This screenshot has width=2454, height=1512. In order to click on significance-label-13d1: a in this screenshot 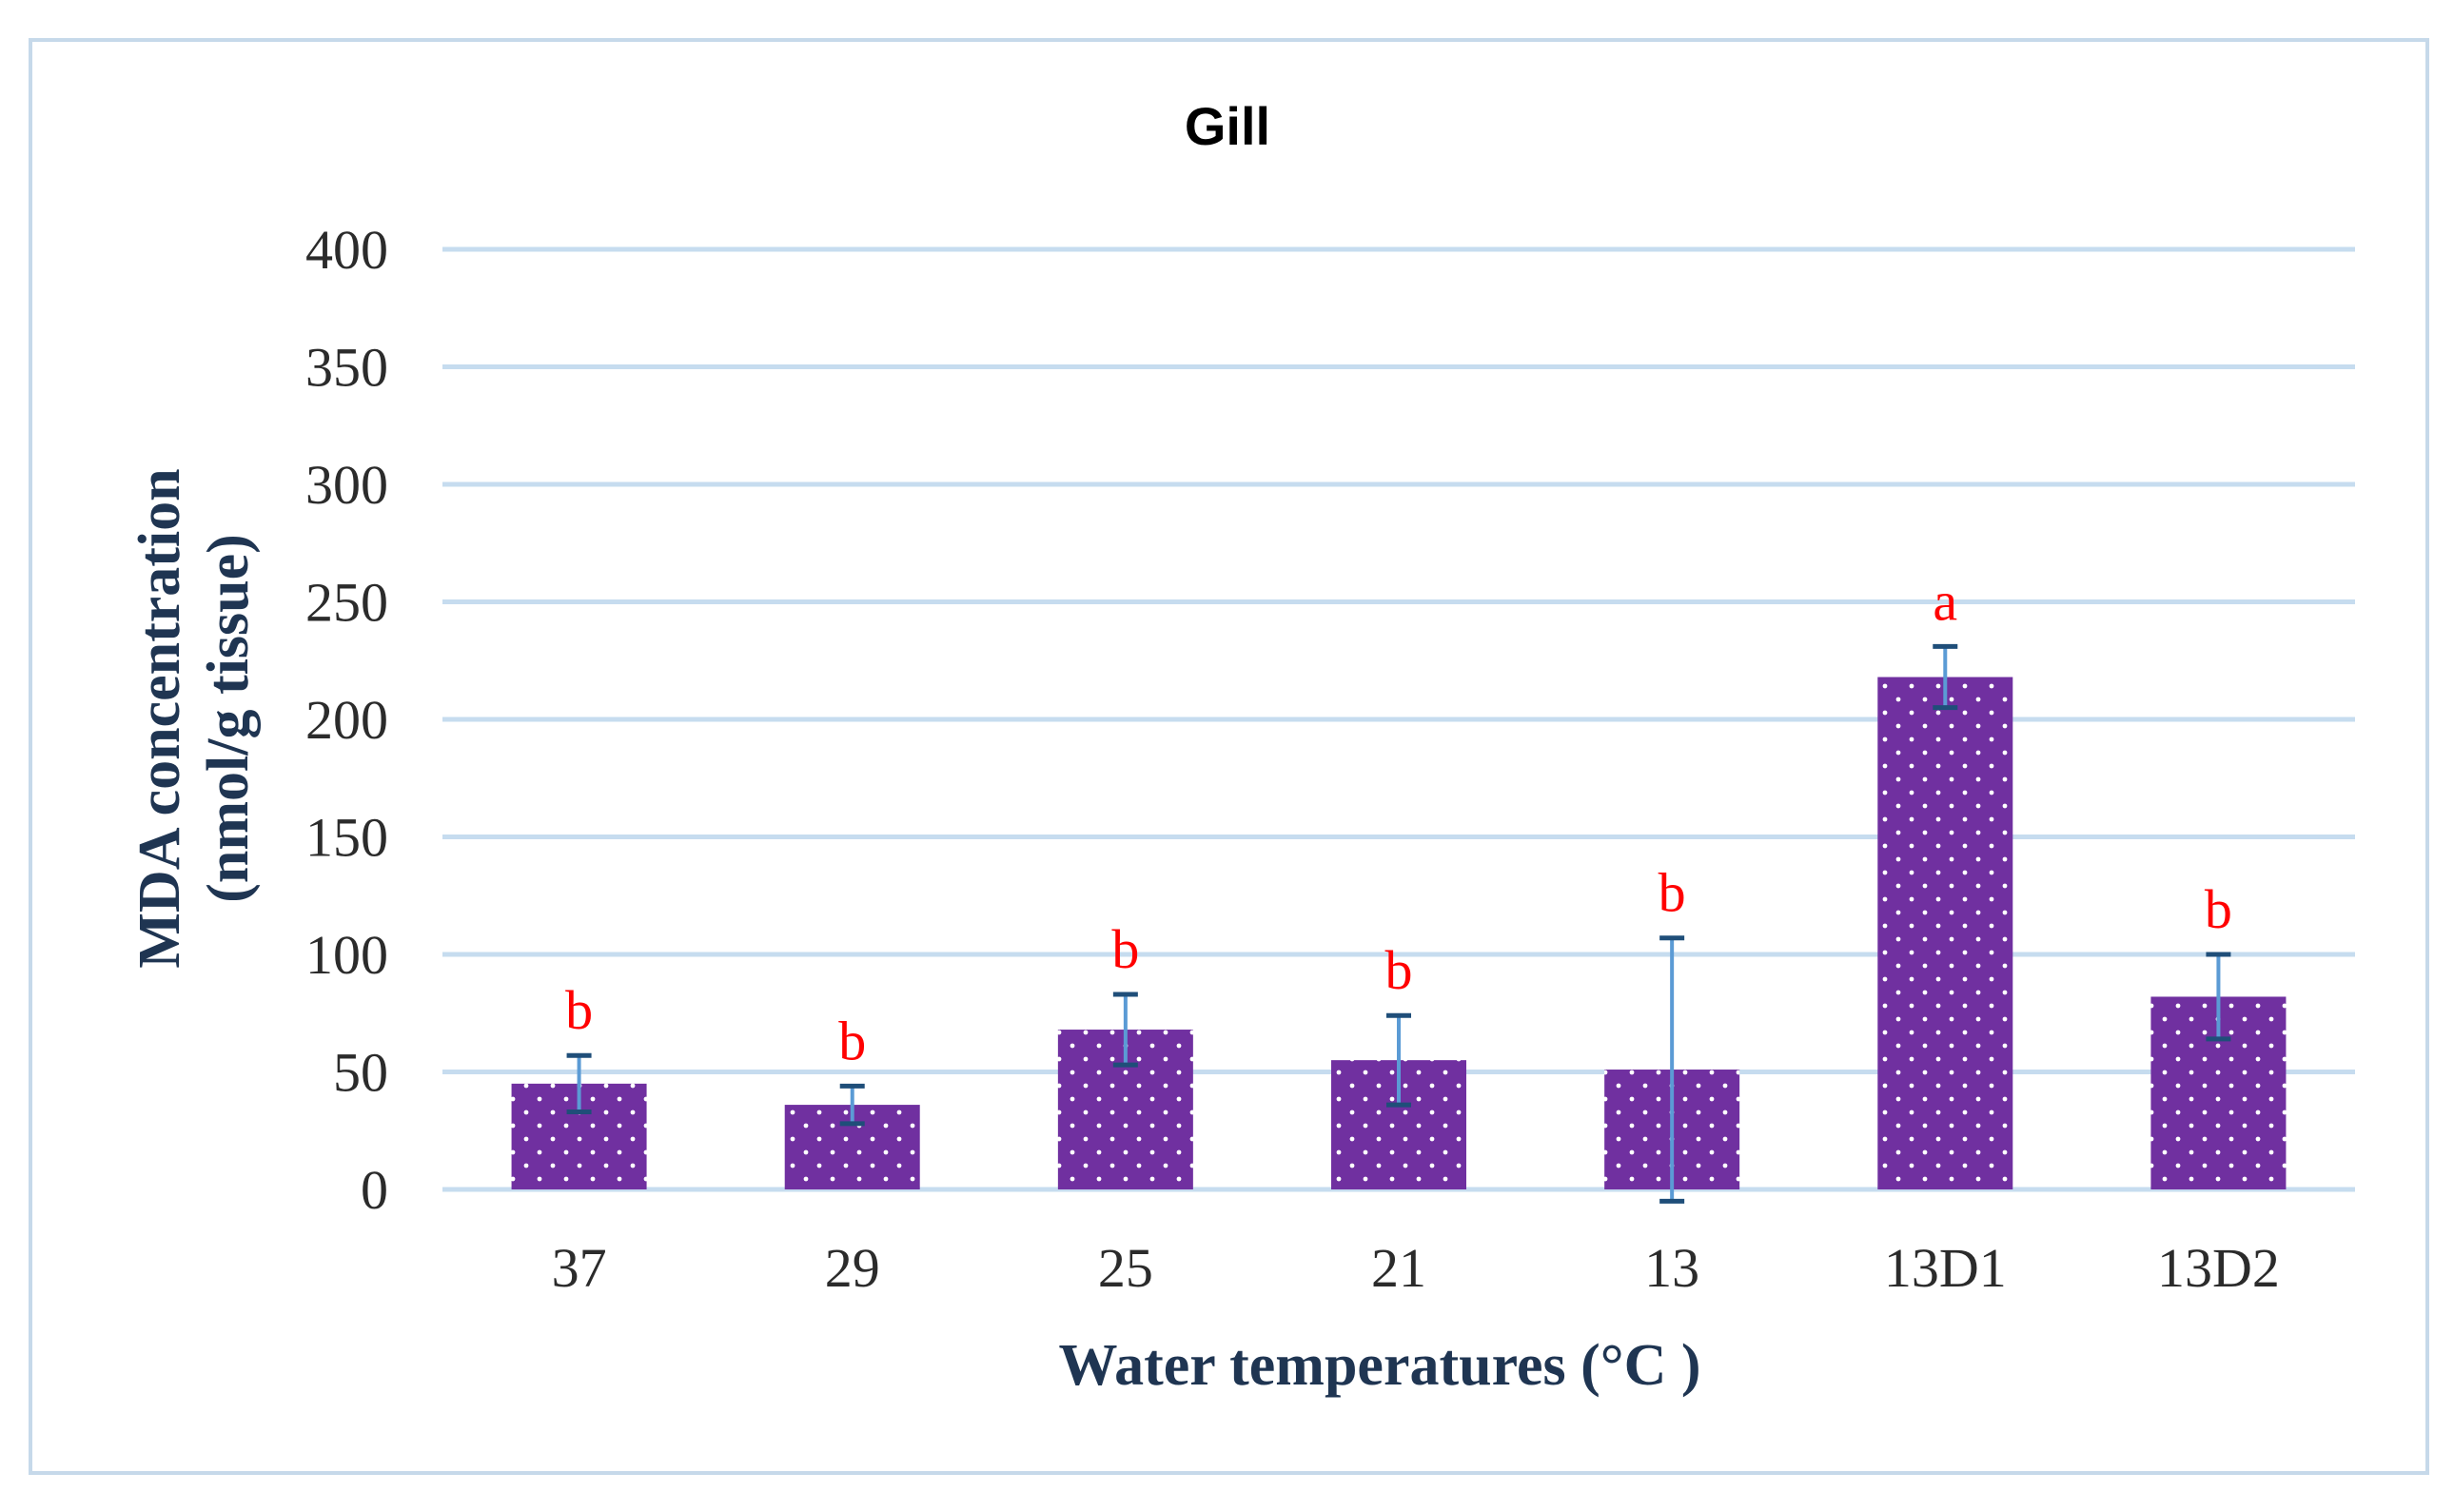, I will do `click(1945, 601)`.